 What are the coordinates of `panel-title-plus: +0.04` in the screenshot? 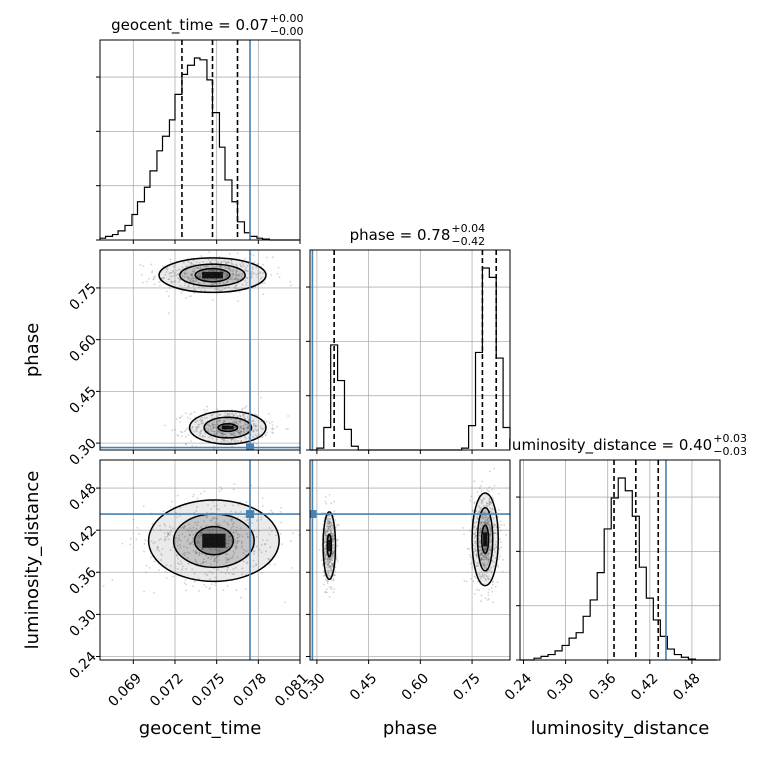 It's located at (468, 228).